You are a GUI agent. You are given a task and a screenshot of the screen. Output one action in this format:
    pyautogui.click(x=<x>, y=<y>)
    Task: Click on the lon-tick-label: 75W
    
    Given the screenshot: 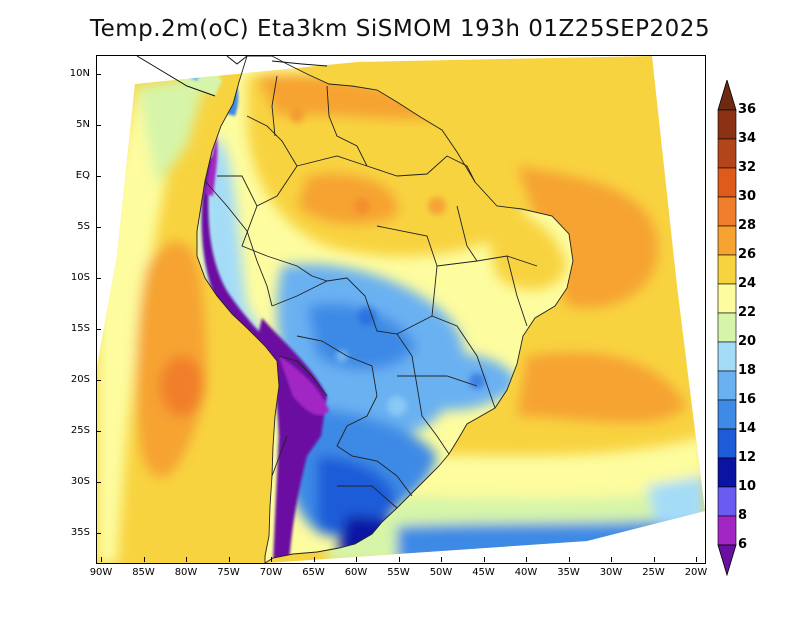 What is the action you would take?
    pyautogui.click(x=228, y=572)
    